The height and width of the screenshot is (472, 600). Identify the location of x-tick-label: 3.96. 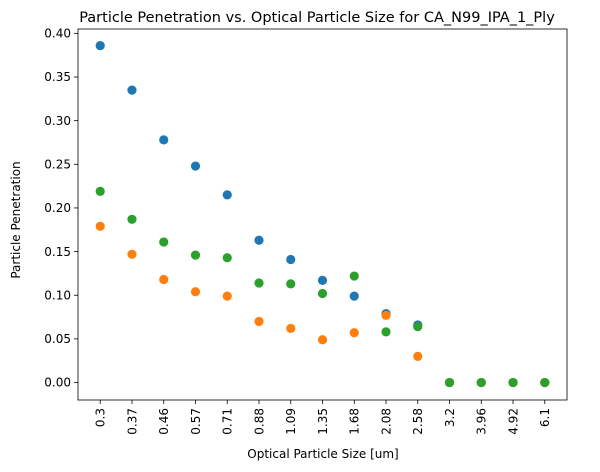
(482, 421).